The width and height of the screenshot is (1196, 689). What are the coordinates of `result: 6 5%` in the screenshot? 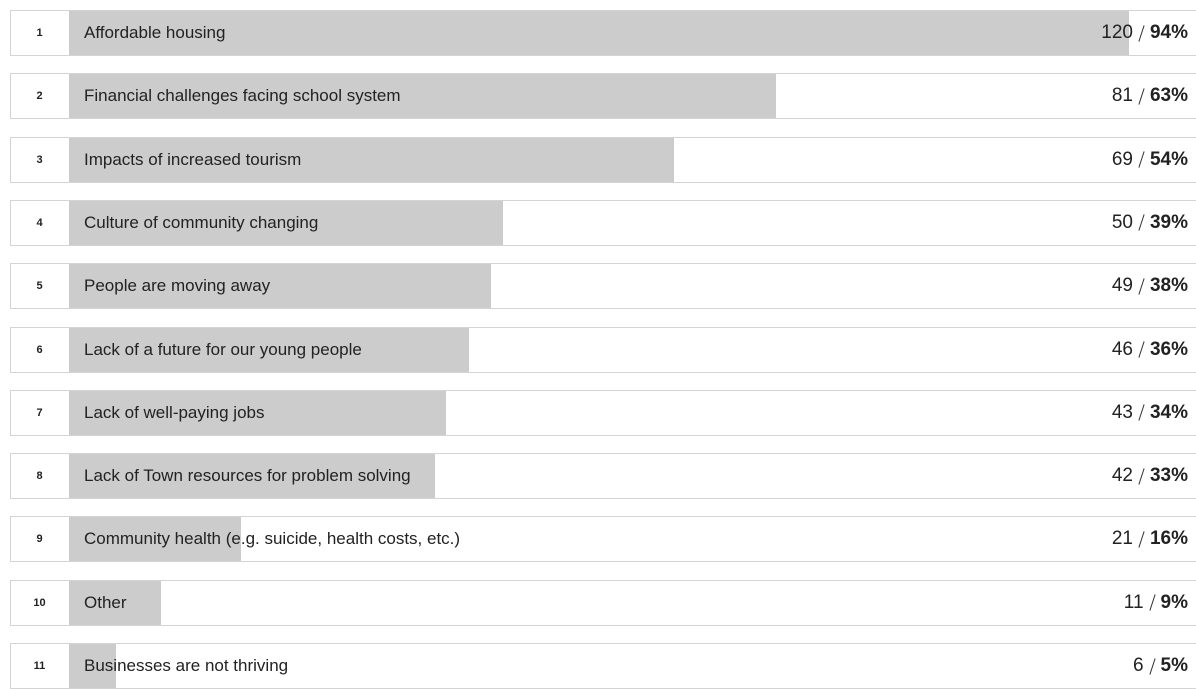 It's located at (1160, 666).